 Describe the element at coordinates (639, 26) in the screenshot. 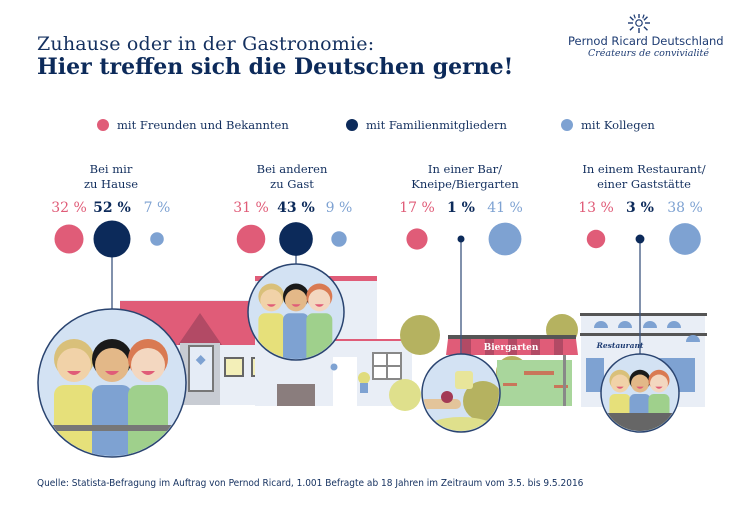

I see `sun-rays-icon` at that location.